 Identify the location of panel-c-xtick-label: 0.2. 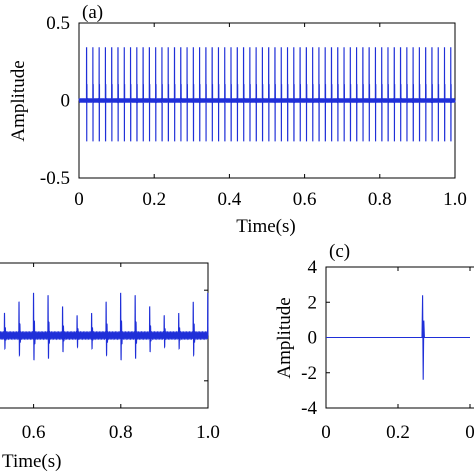
(398, 432).